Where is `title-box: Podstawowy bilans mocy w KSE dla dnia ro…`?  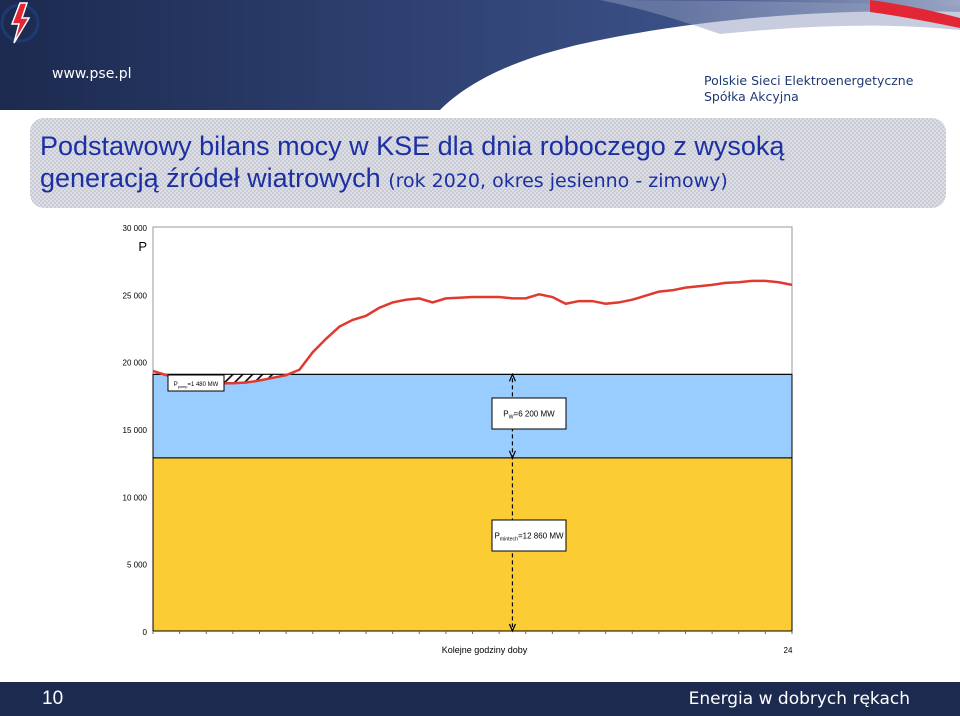
title-box: Podstawowy bilans mocy w KSE dla dnia ro… is located at coordinates (488, 163).